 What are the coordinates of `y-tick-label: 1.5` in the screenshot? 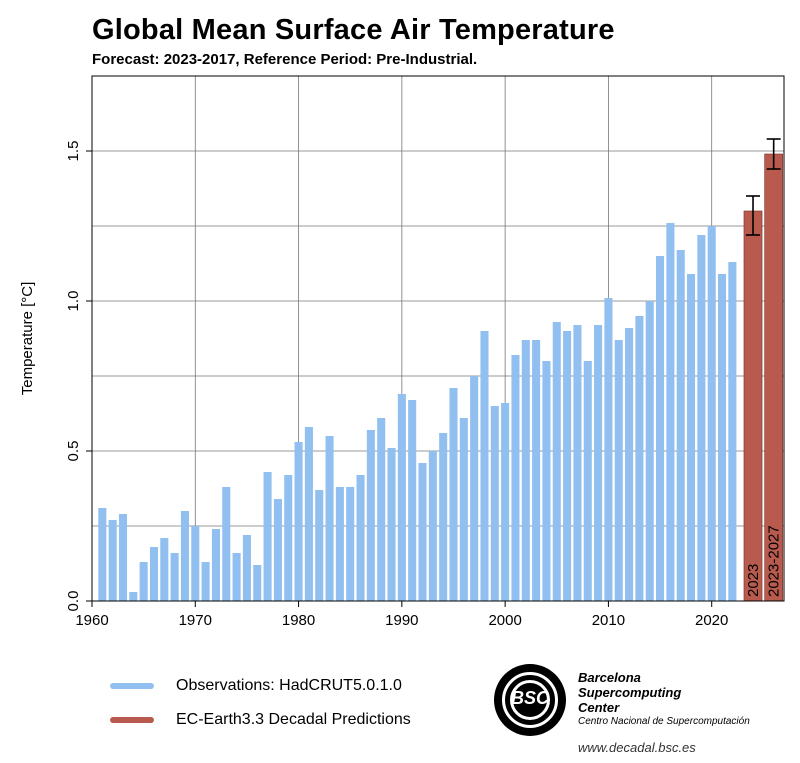 It's located at (73, 151).